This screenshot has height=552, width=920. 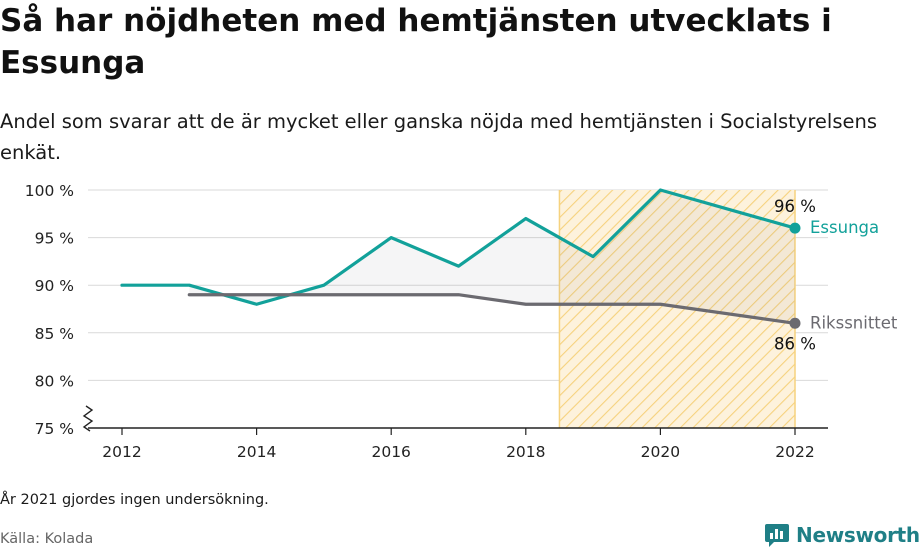 I want to click on y-tick-label: 95 %, so click(x=54, y=239).